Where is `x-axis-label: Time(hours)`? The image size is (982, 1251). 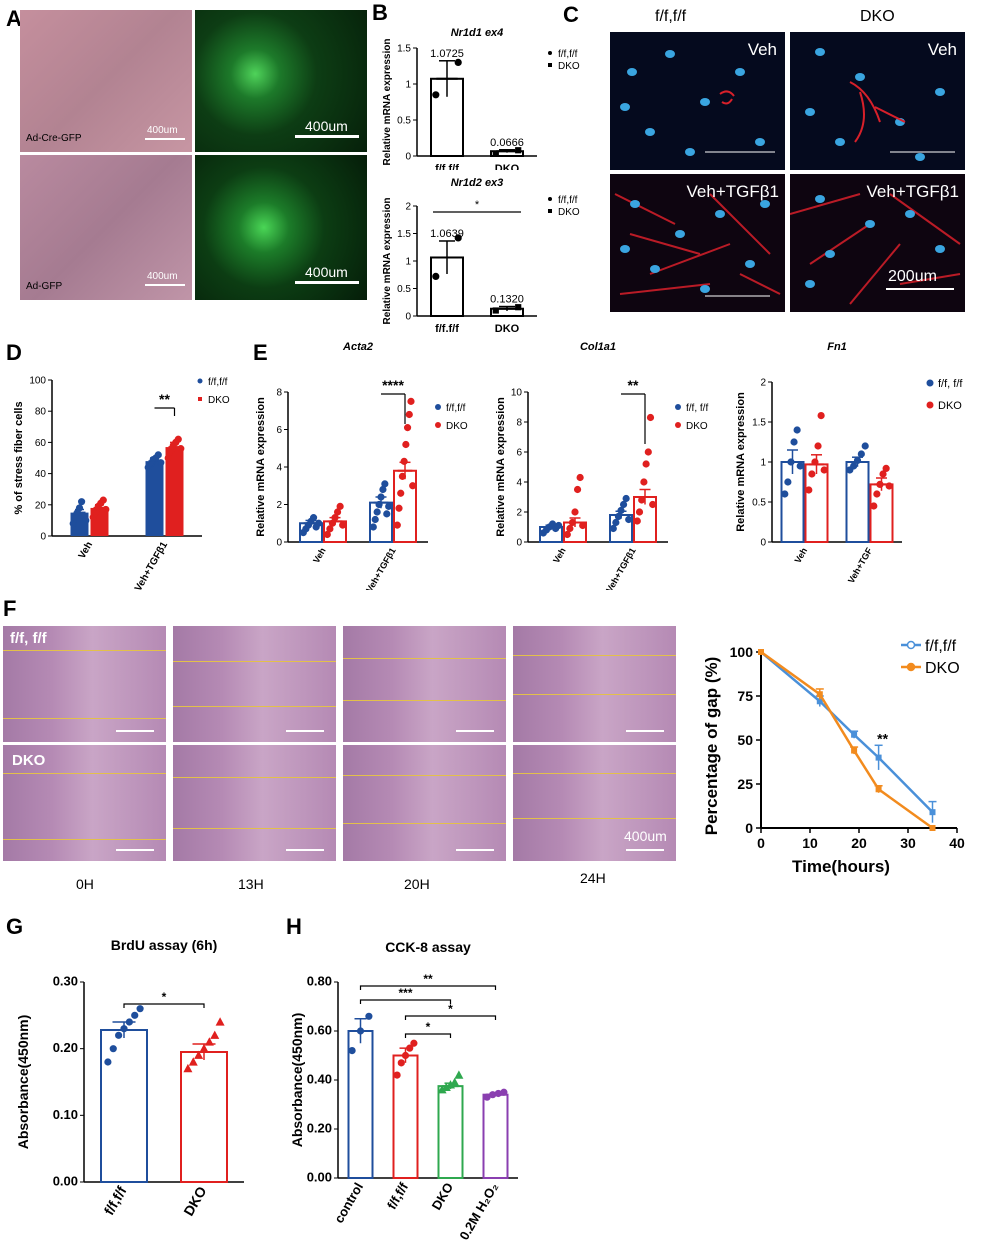
x-axis-label: Time(hours) is located at coordinates (841, 866).